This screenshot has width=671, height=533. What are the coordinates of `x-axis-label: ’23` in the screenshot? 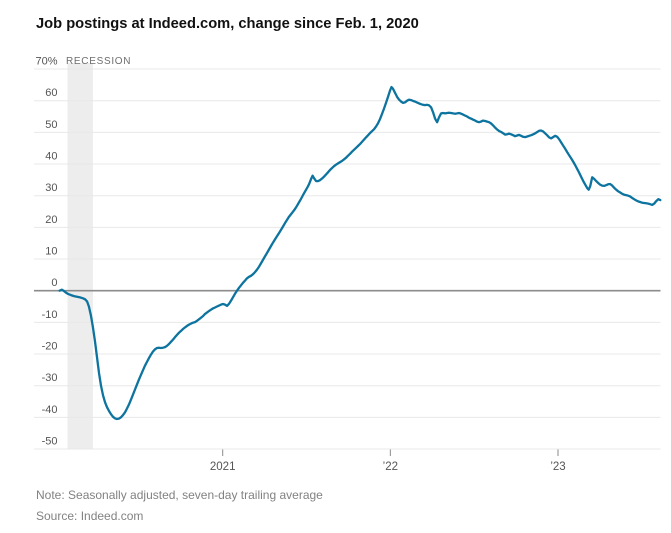 It's located at (557, 467).